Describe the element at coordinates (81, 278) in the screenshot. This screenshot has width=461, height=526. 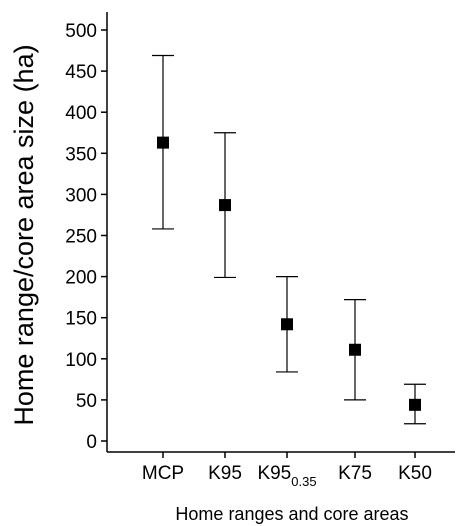
I see `y-tick-label: 200` at that location.